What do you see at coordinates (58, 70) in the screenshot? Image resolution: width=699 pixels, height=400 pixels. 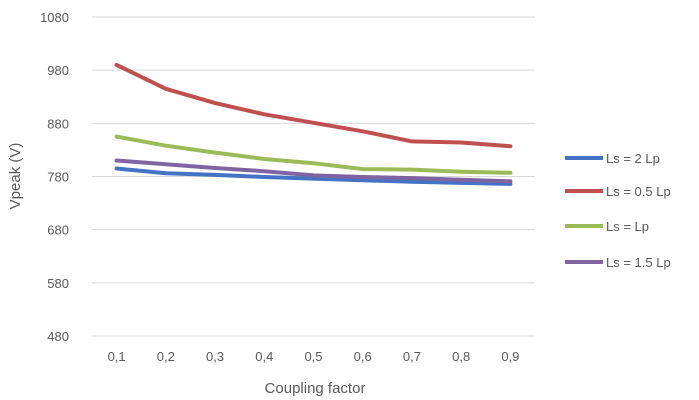 I see `y-tick-label: 980` at bounding box center [58, 70].